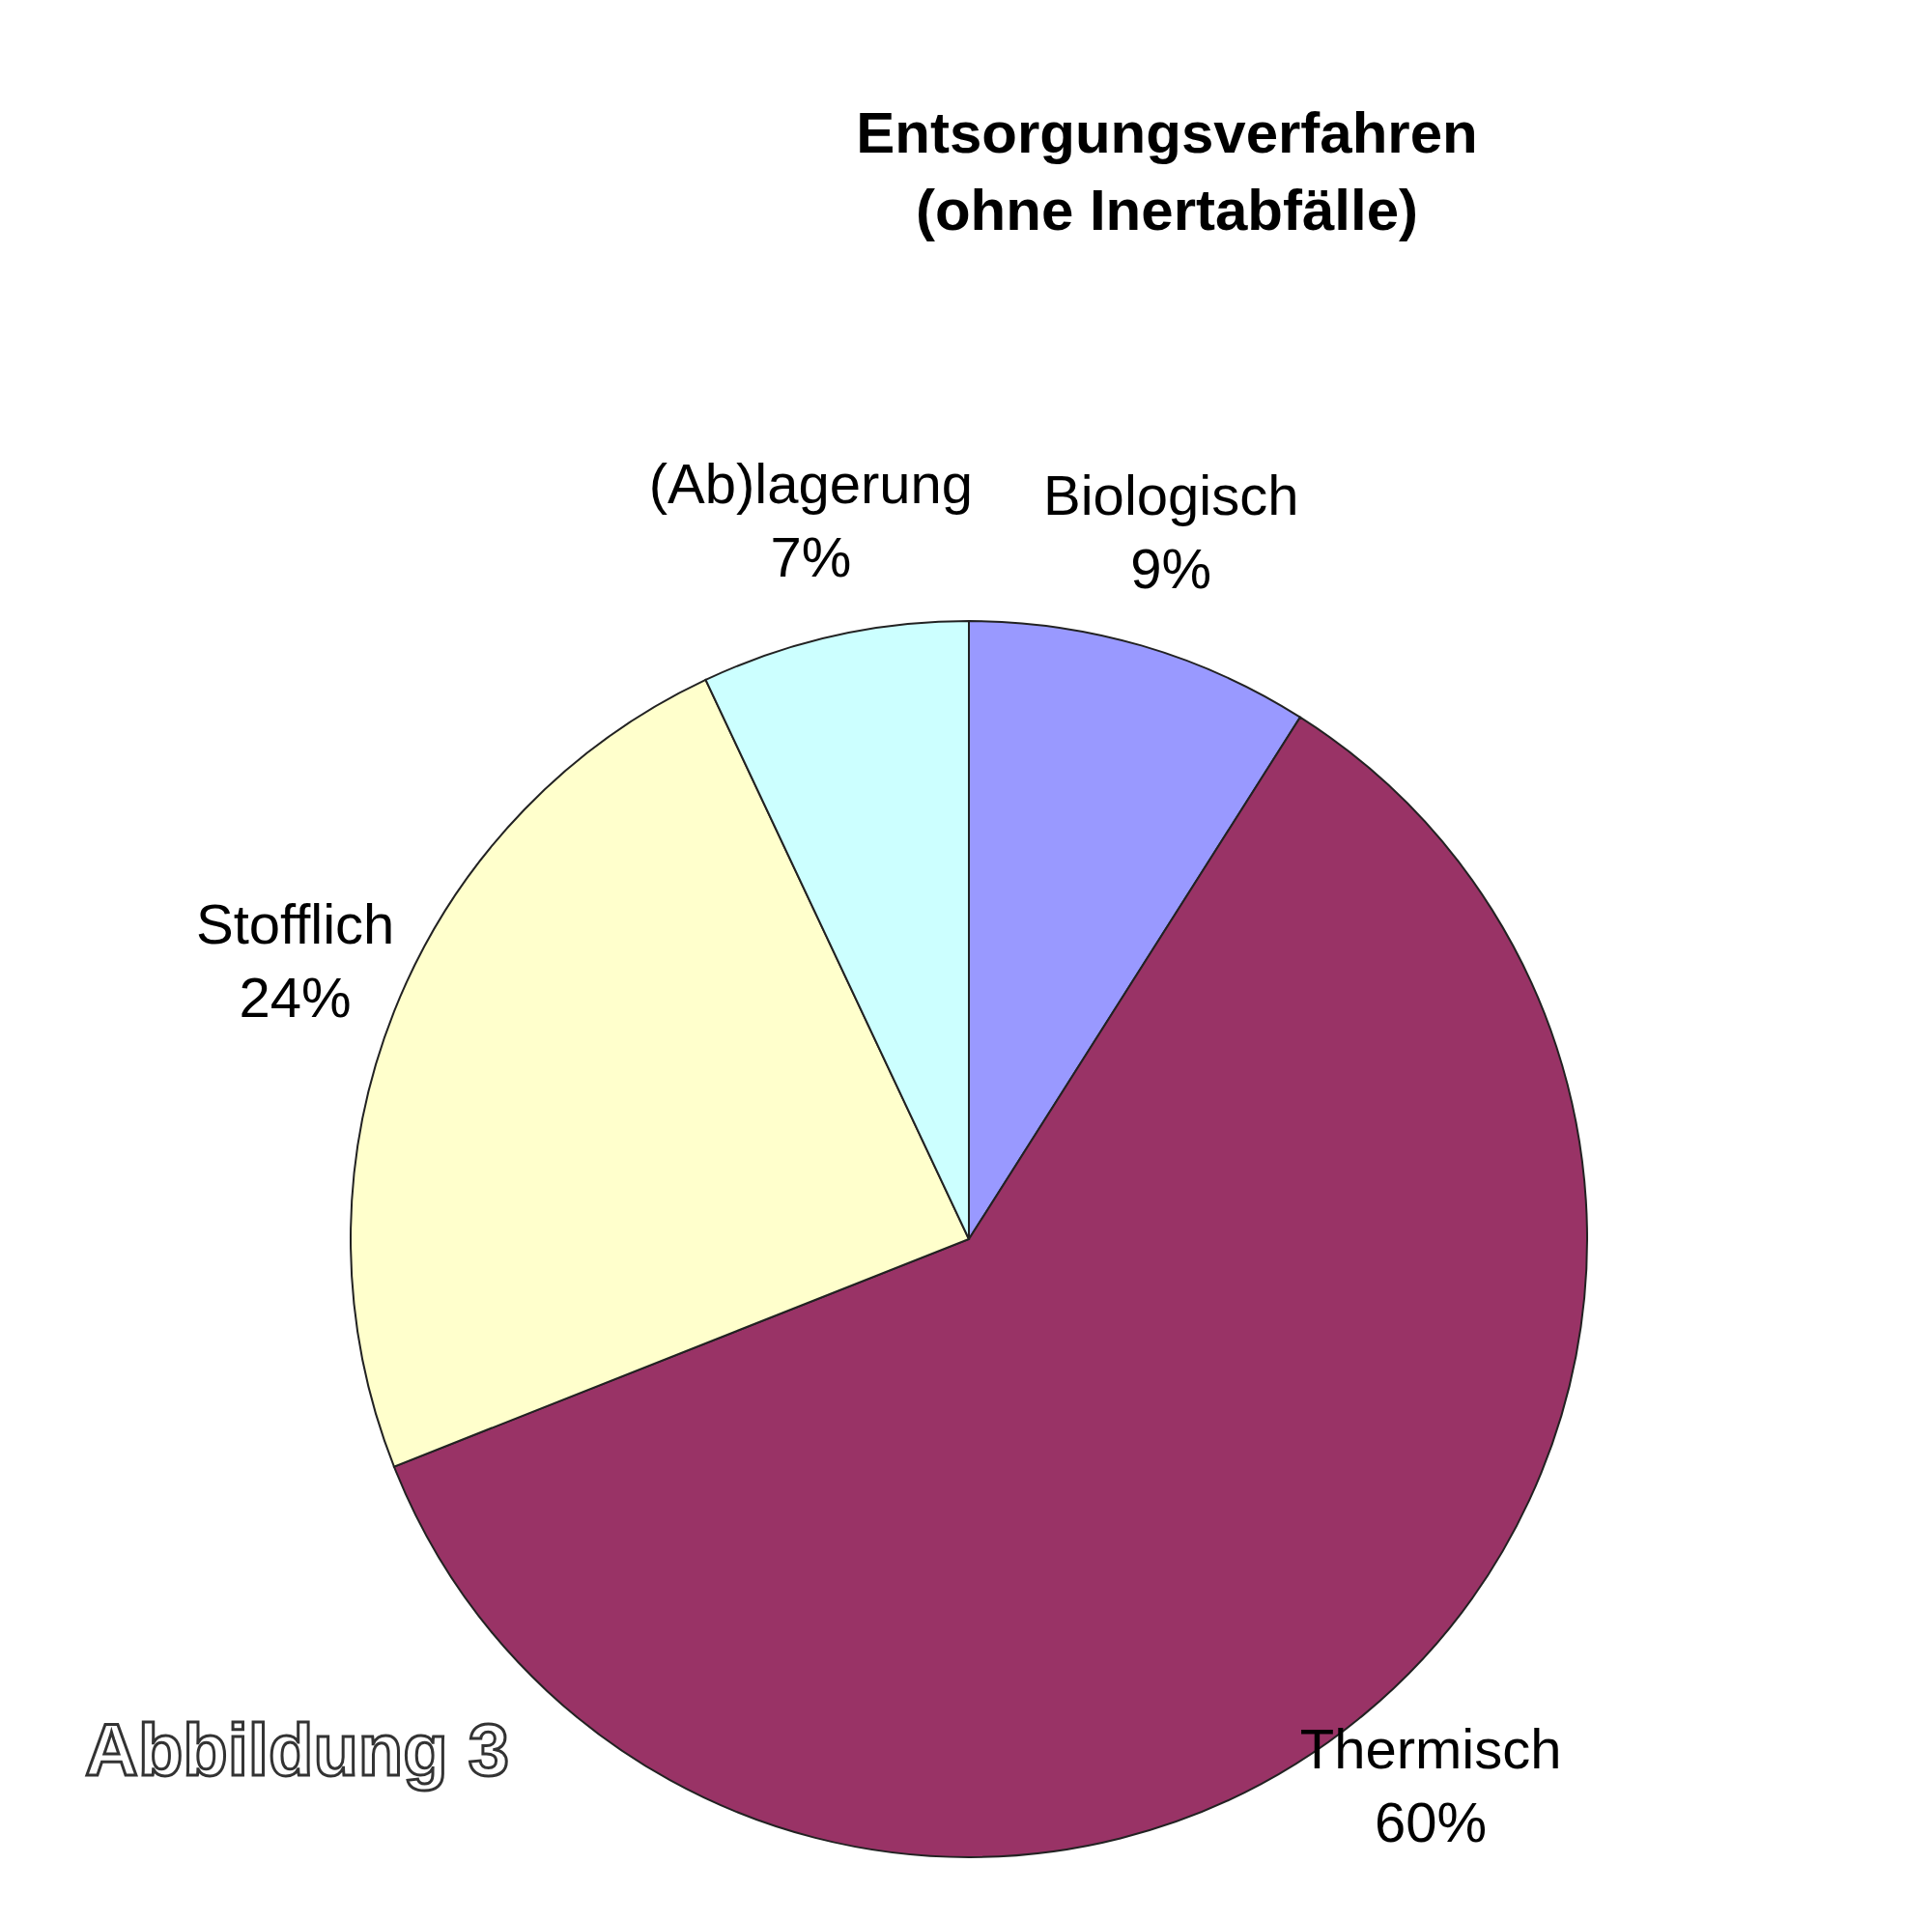 The image size is (1932, 1920). What do you see at coordinates (1171, 494) in the screenshot?
I see `slice-label: Biologisch` at bounding box center [1171, 494].